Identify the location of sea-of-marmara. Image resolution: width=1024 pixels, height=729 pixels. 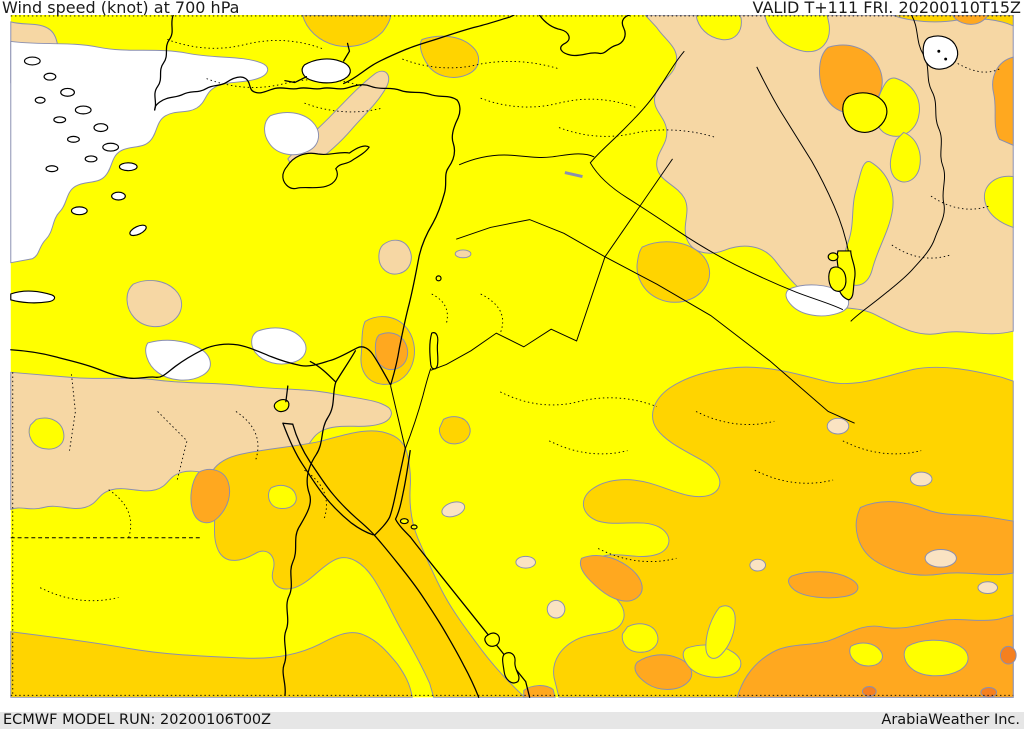
(326, 71).